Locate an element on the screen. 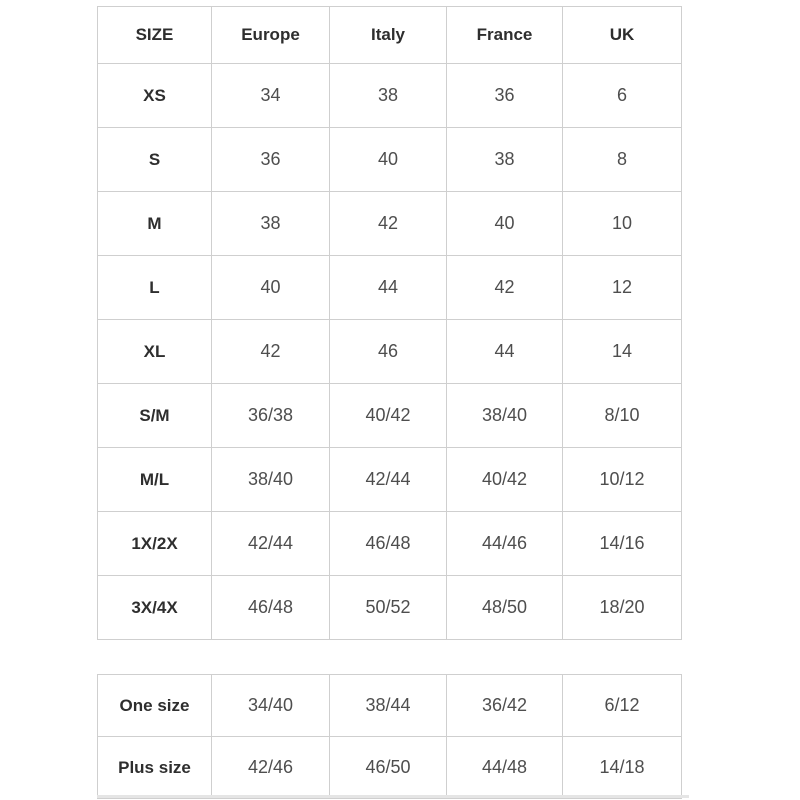  value-cell: 34 is located at coordinates (270, 95).